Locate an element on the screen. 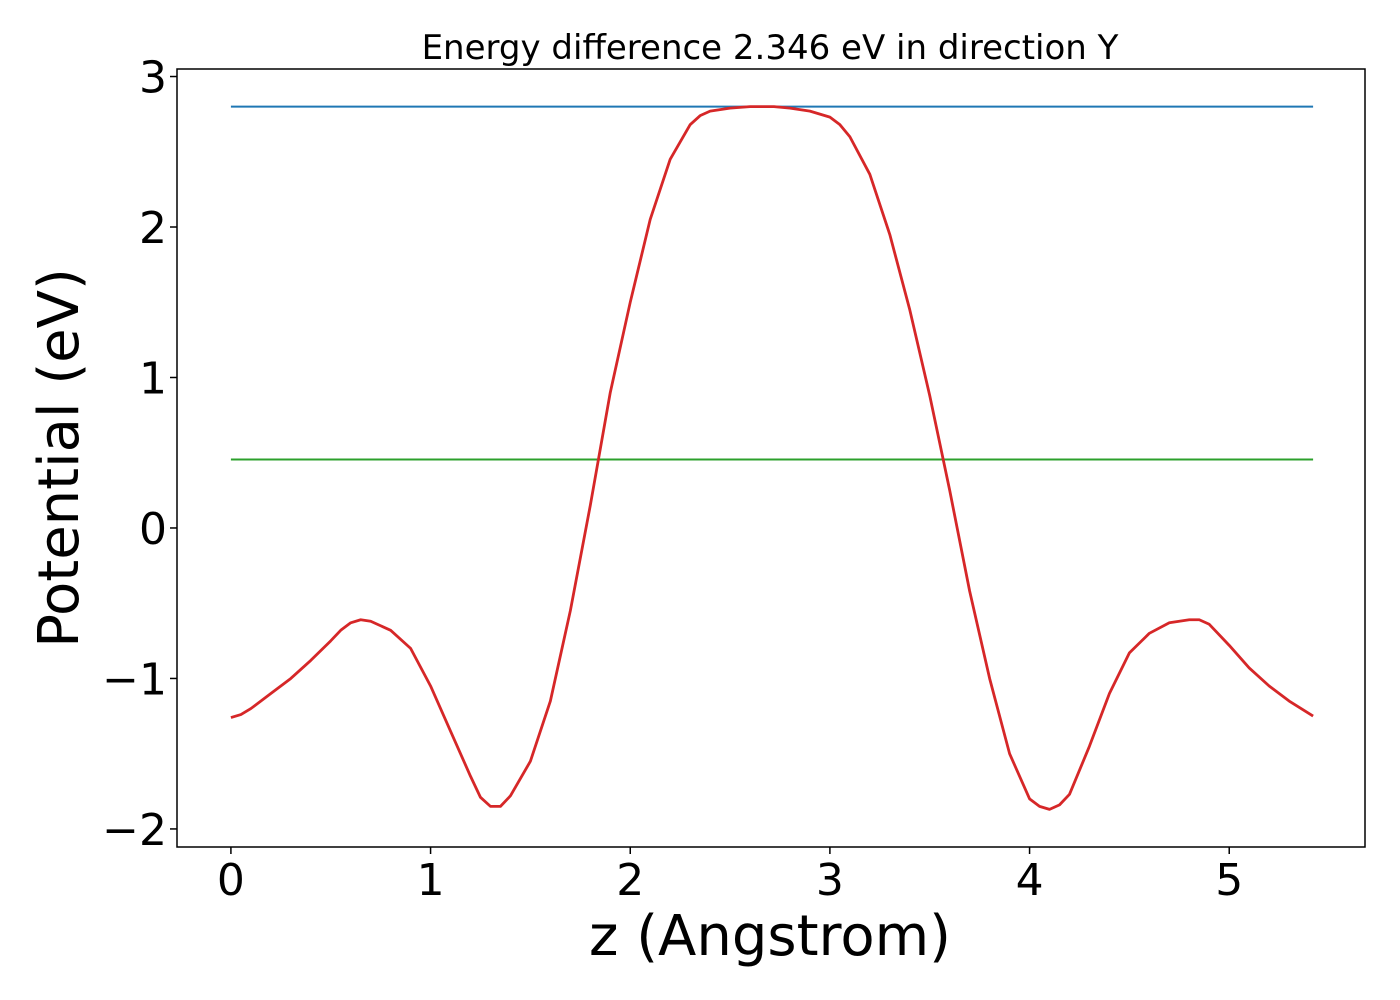 The width and height of the screenshot is (1400, 1000). y-tick-label: 0 is located at coordinates (153, 529).